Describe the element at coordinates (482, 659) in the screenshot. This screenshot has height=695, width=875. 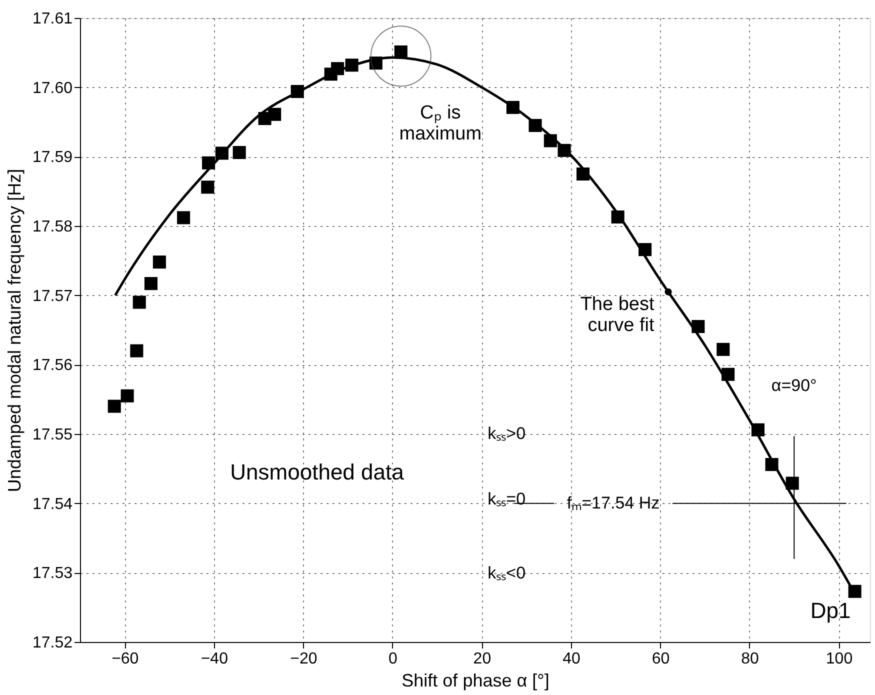
I see `x-tick-label: 20` at that location.